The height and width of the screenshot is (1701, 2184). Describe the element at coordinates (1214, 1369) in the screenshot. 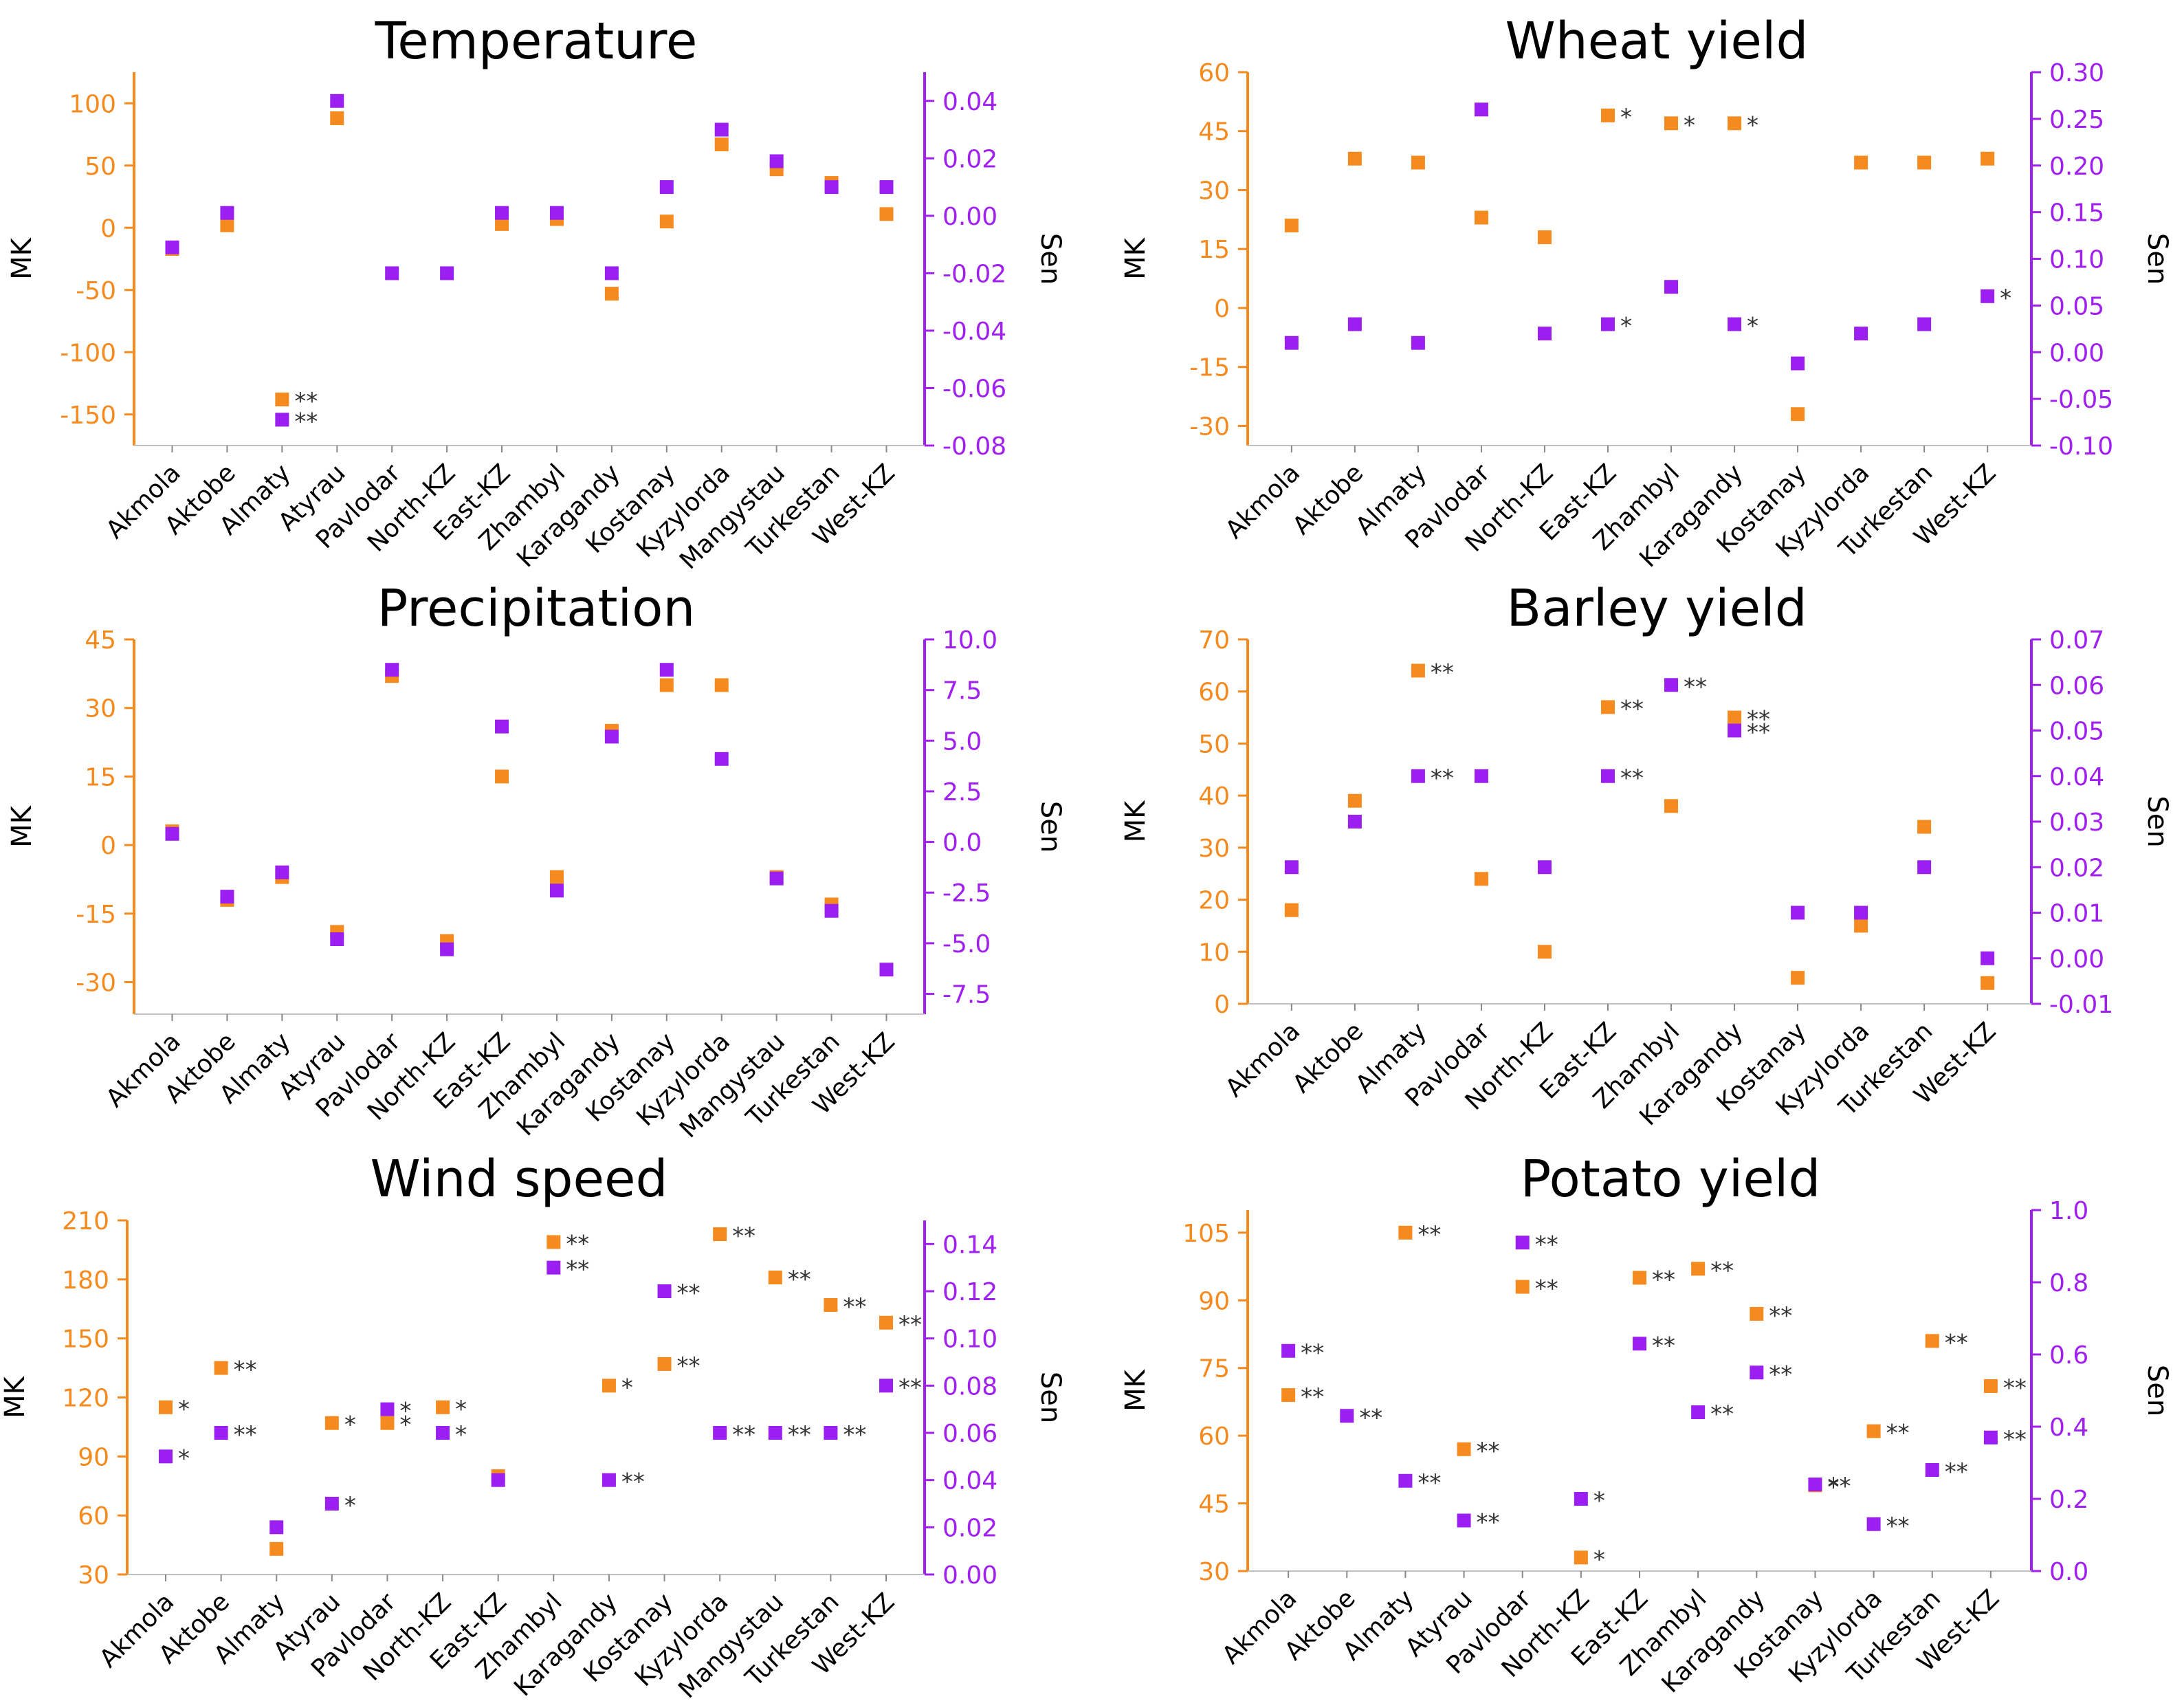

I see `left-tick-label: 75` at that location.